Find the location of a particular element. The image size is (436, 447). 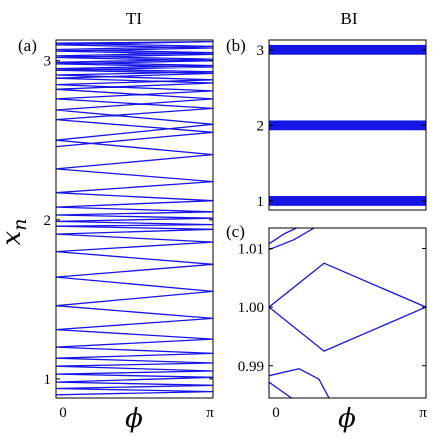

panel-c-plot is located at coordinates (347, 313).